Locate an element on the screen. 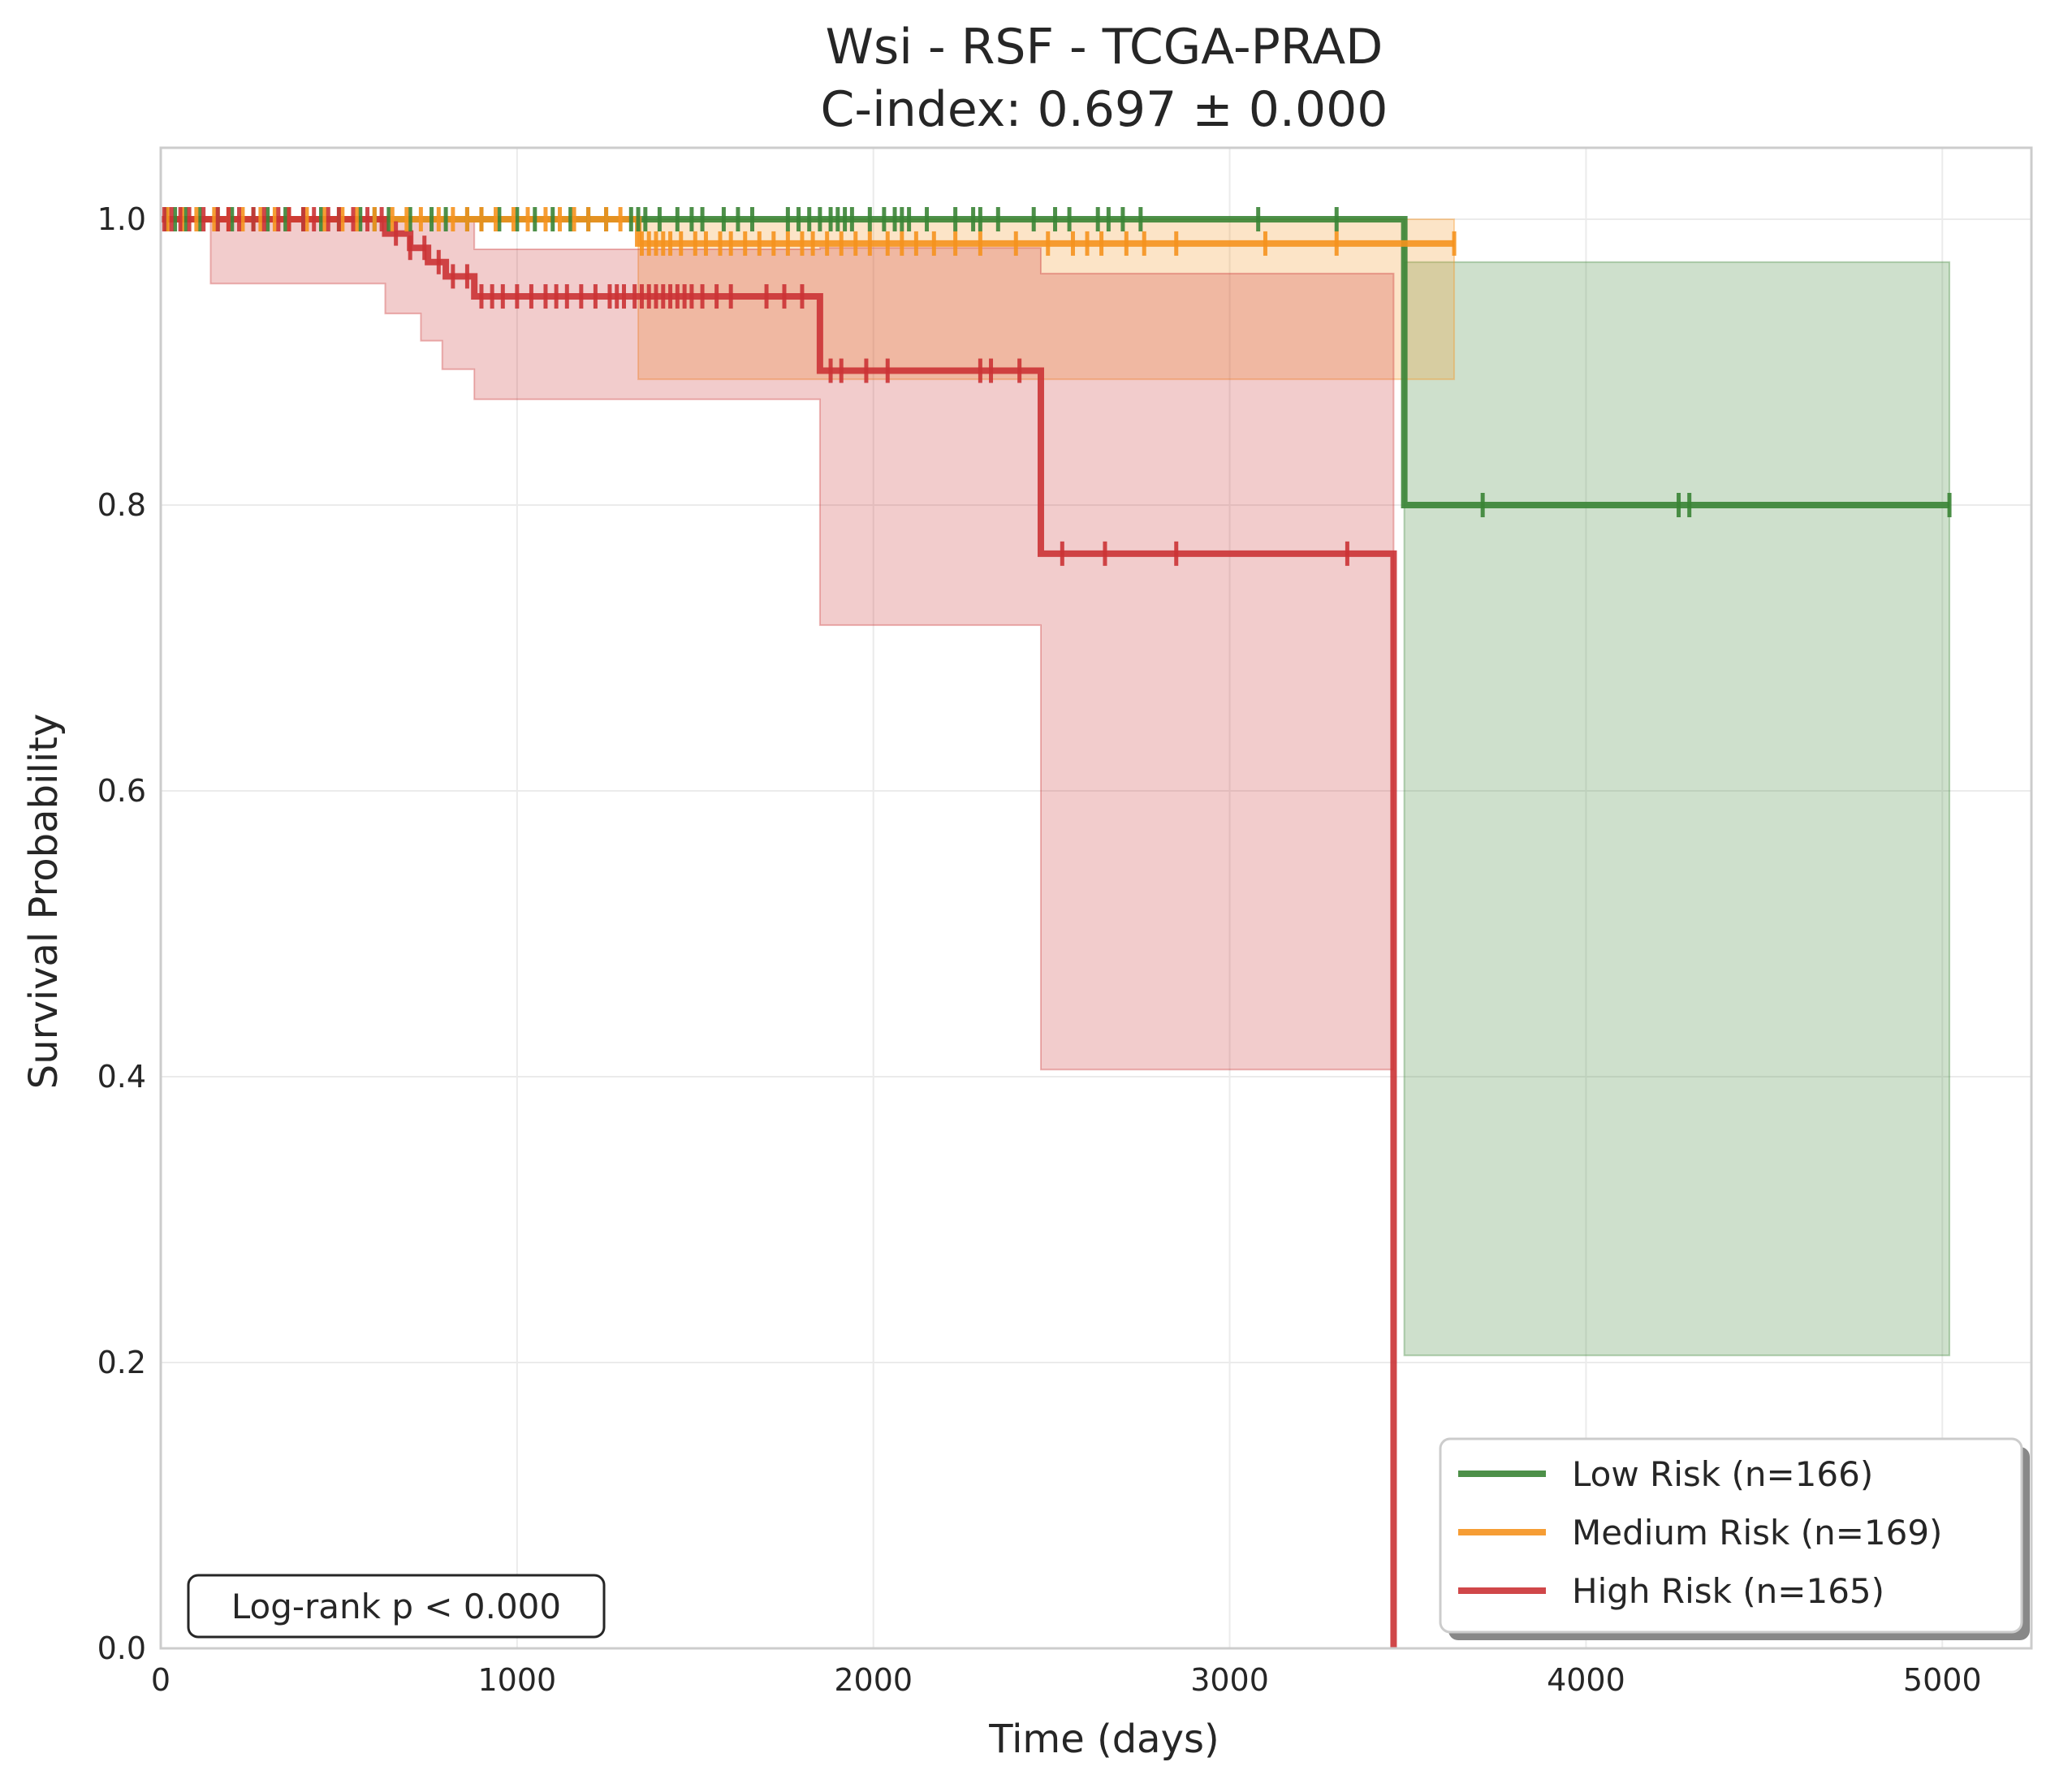  chart-title: Wsi - RSF - TCGA-PRAD is located at coordinates (1104, 47).